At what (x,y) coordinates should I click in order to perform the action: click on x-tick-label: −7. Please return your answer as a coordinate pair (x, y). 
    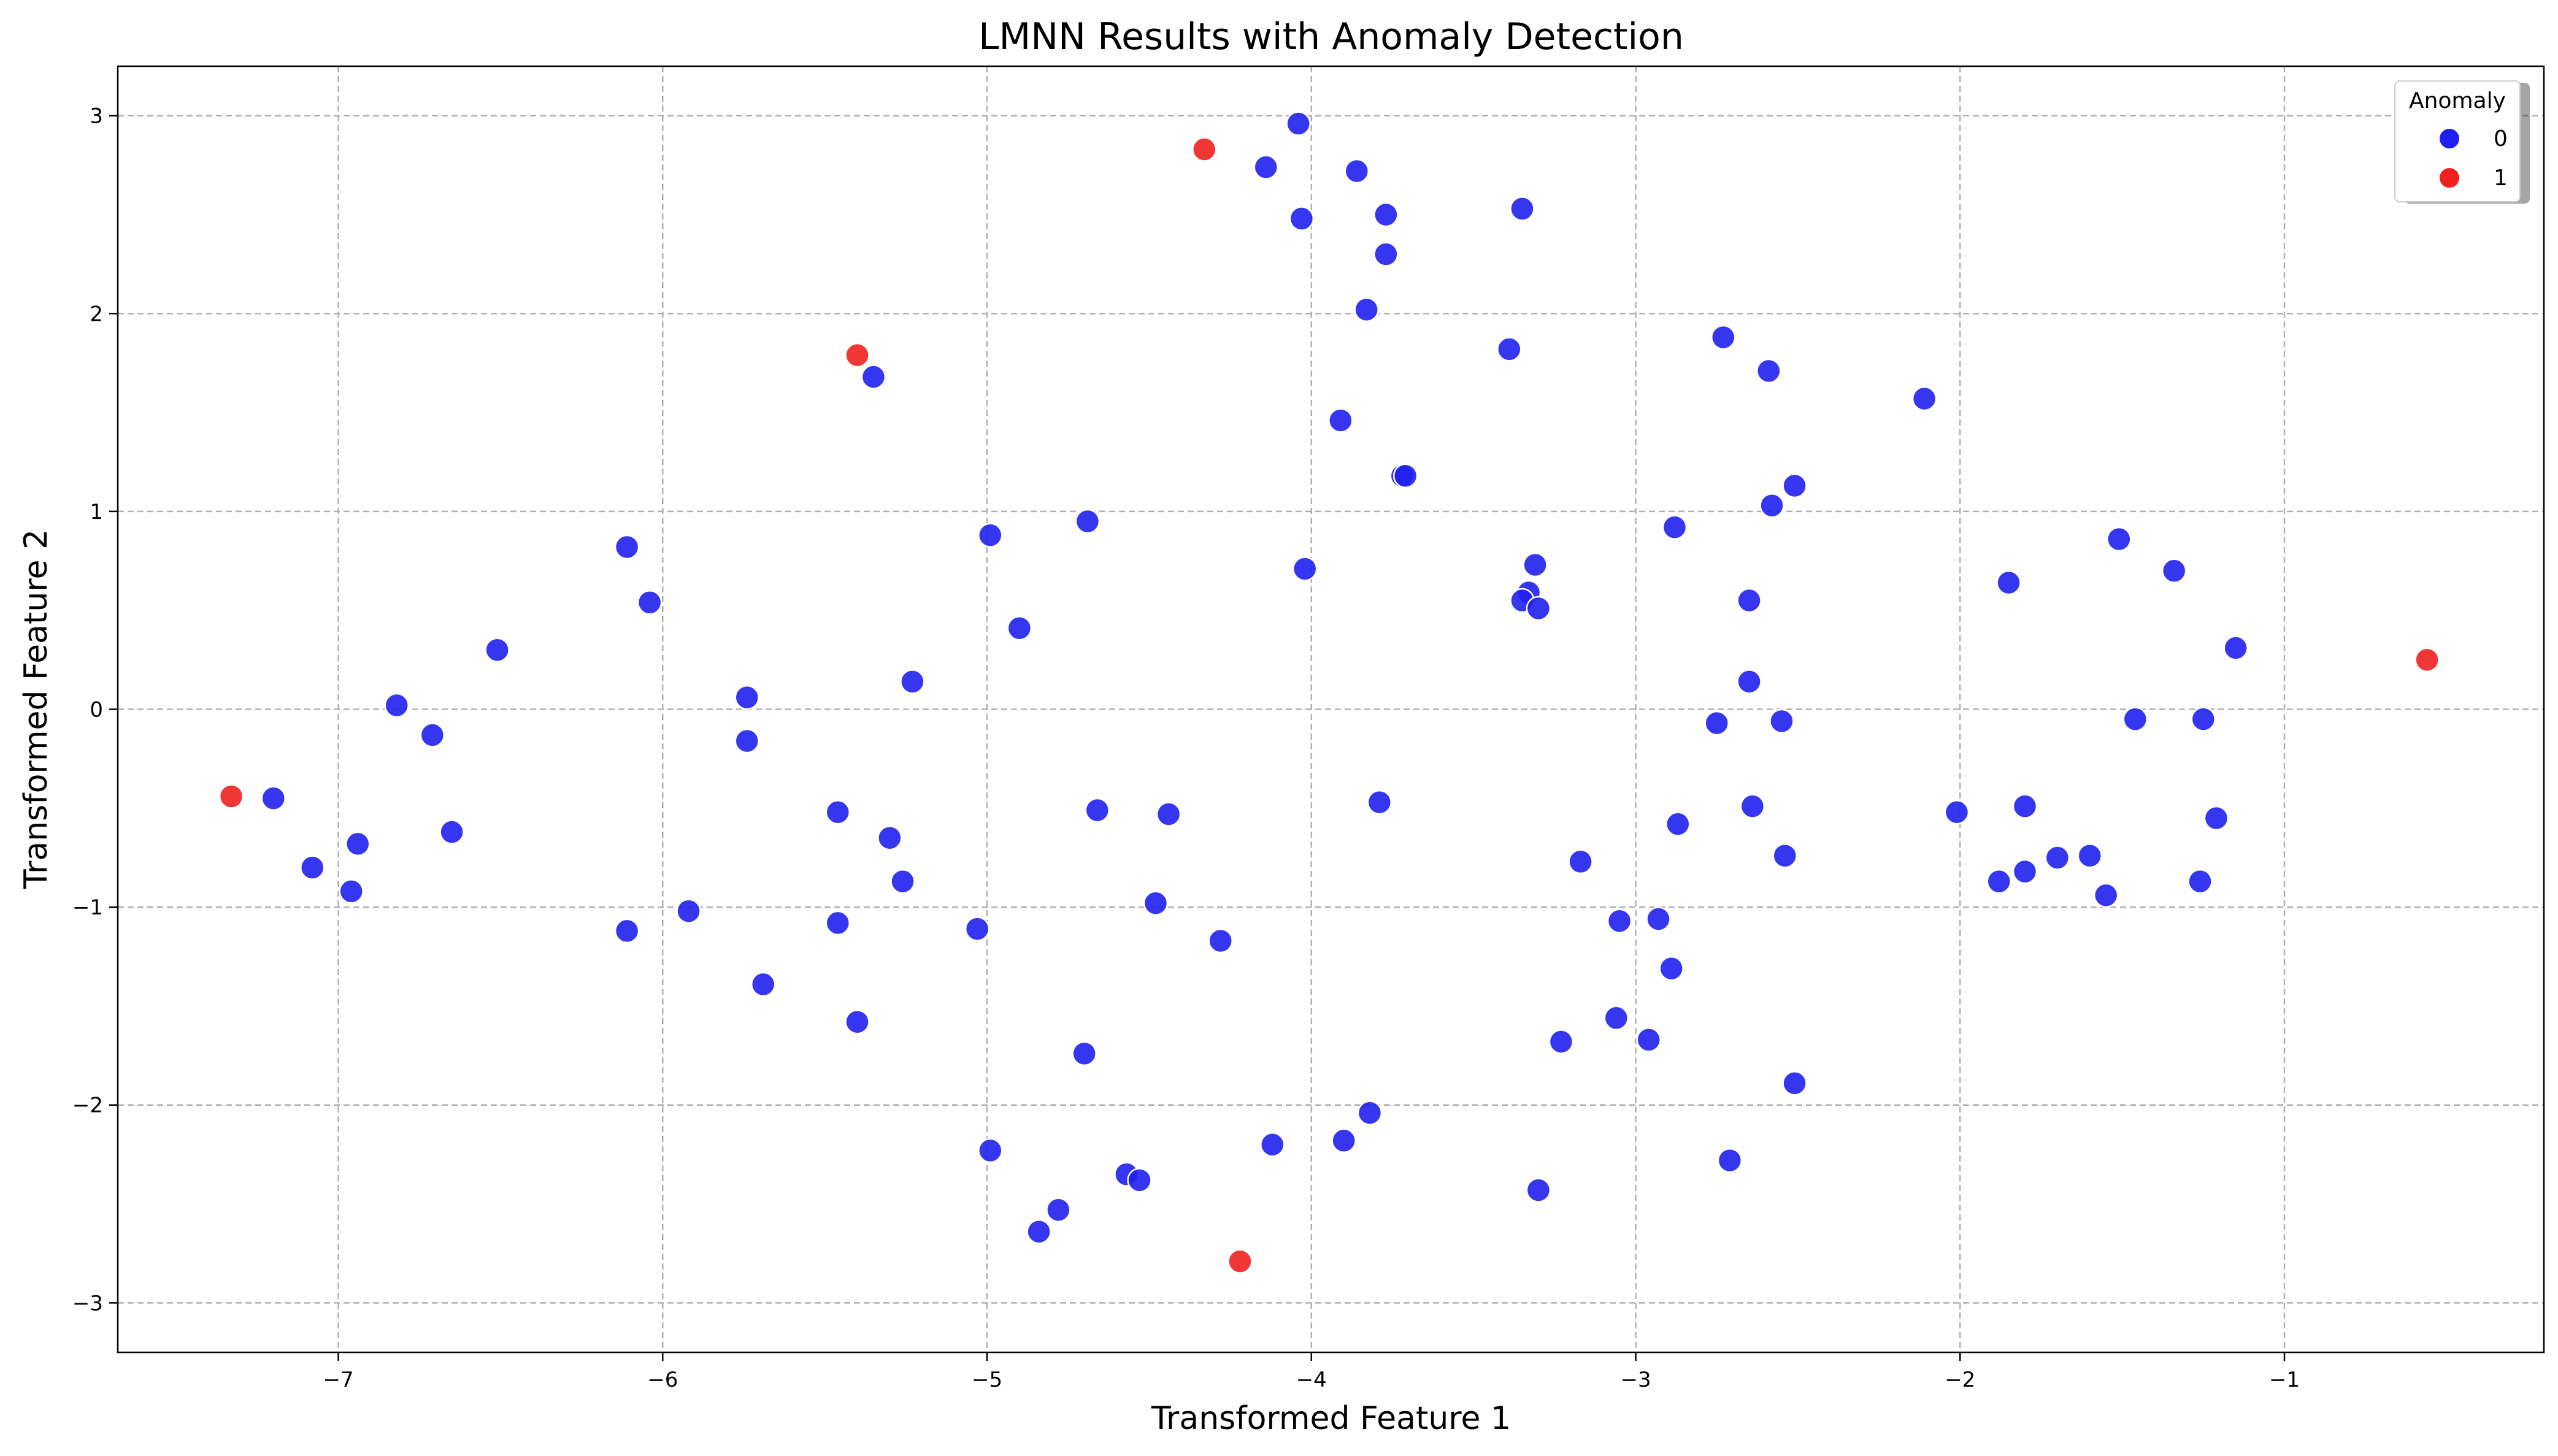
    Looking at the image, I should click on (338, 1380).